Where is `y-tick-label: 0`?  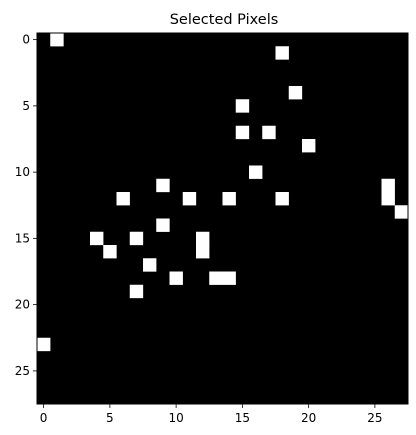
y-tick-label: 0 is located at coordinates (26, 40).